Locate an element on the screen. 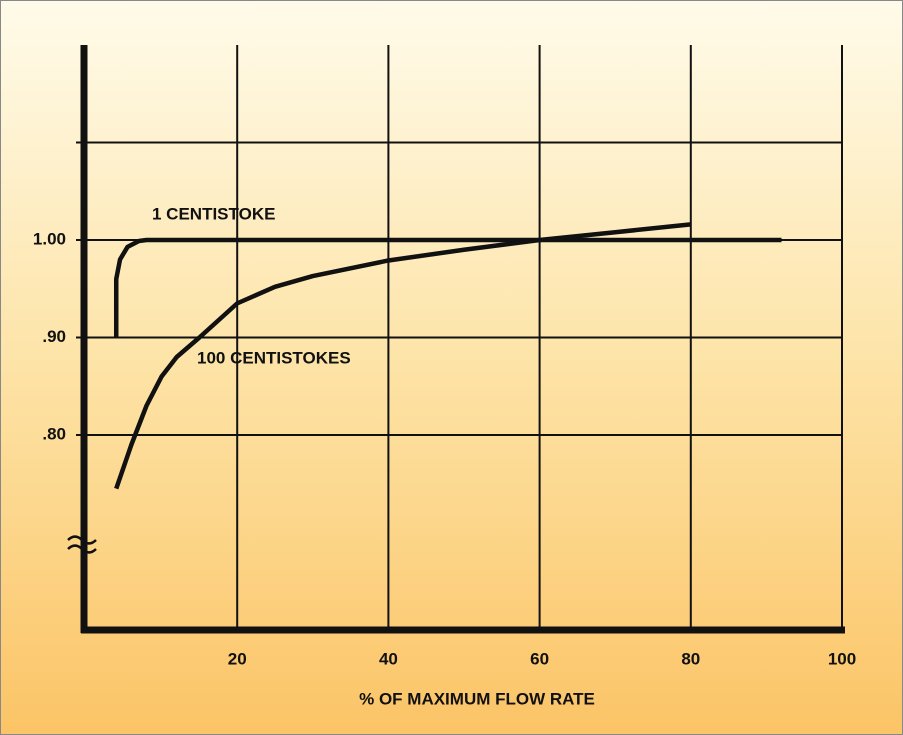  series-label: 1 CENTISTOKE is located at coordinates (213, 213).